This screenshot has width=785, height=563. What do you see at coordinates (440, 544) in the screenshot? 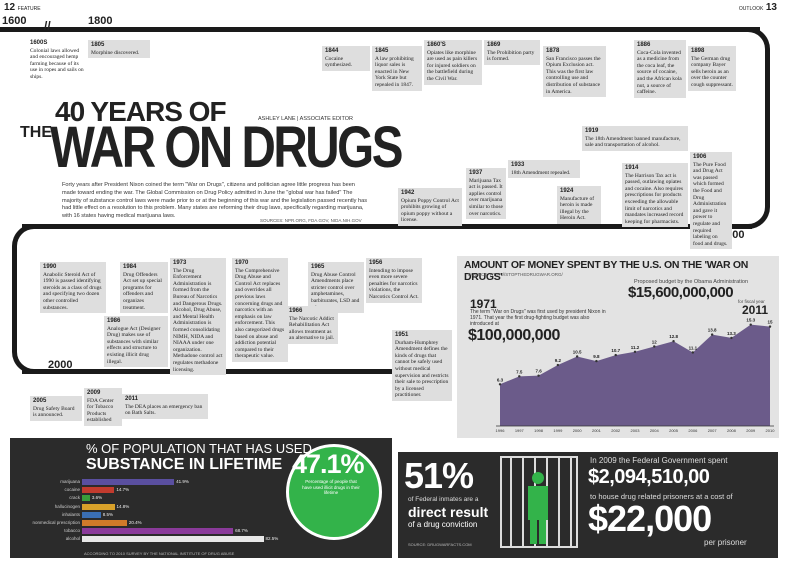
I see `inmates-source: SOURCE: DRUGWARFACTS.COM` at bounding box center [440, 544].